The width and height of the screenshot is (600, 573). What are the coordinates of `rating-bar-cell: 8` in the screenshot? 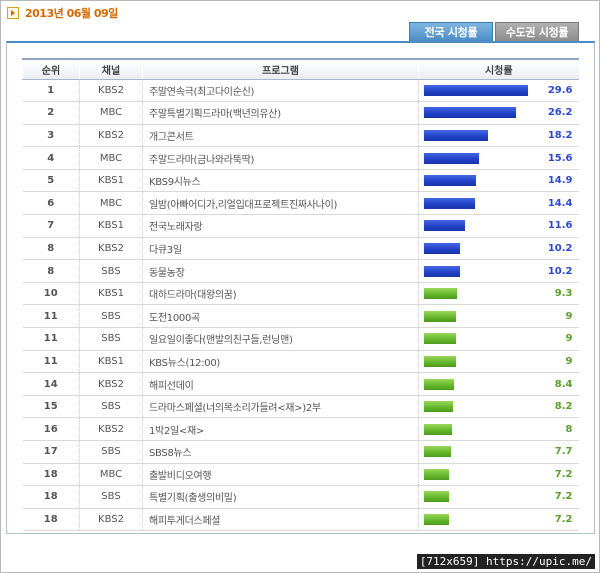 It's located at (498, 429).